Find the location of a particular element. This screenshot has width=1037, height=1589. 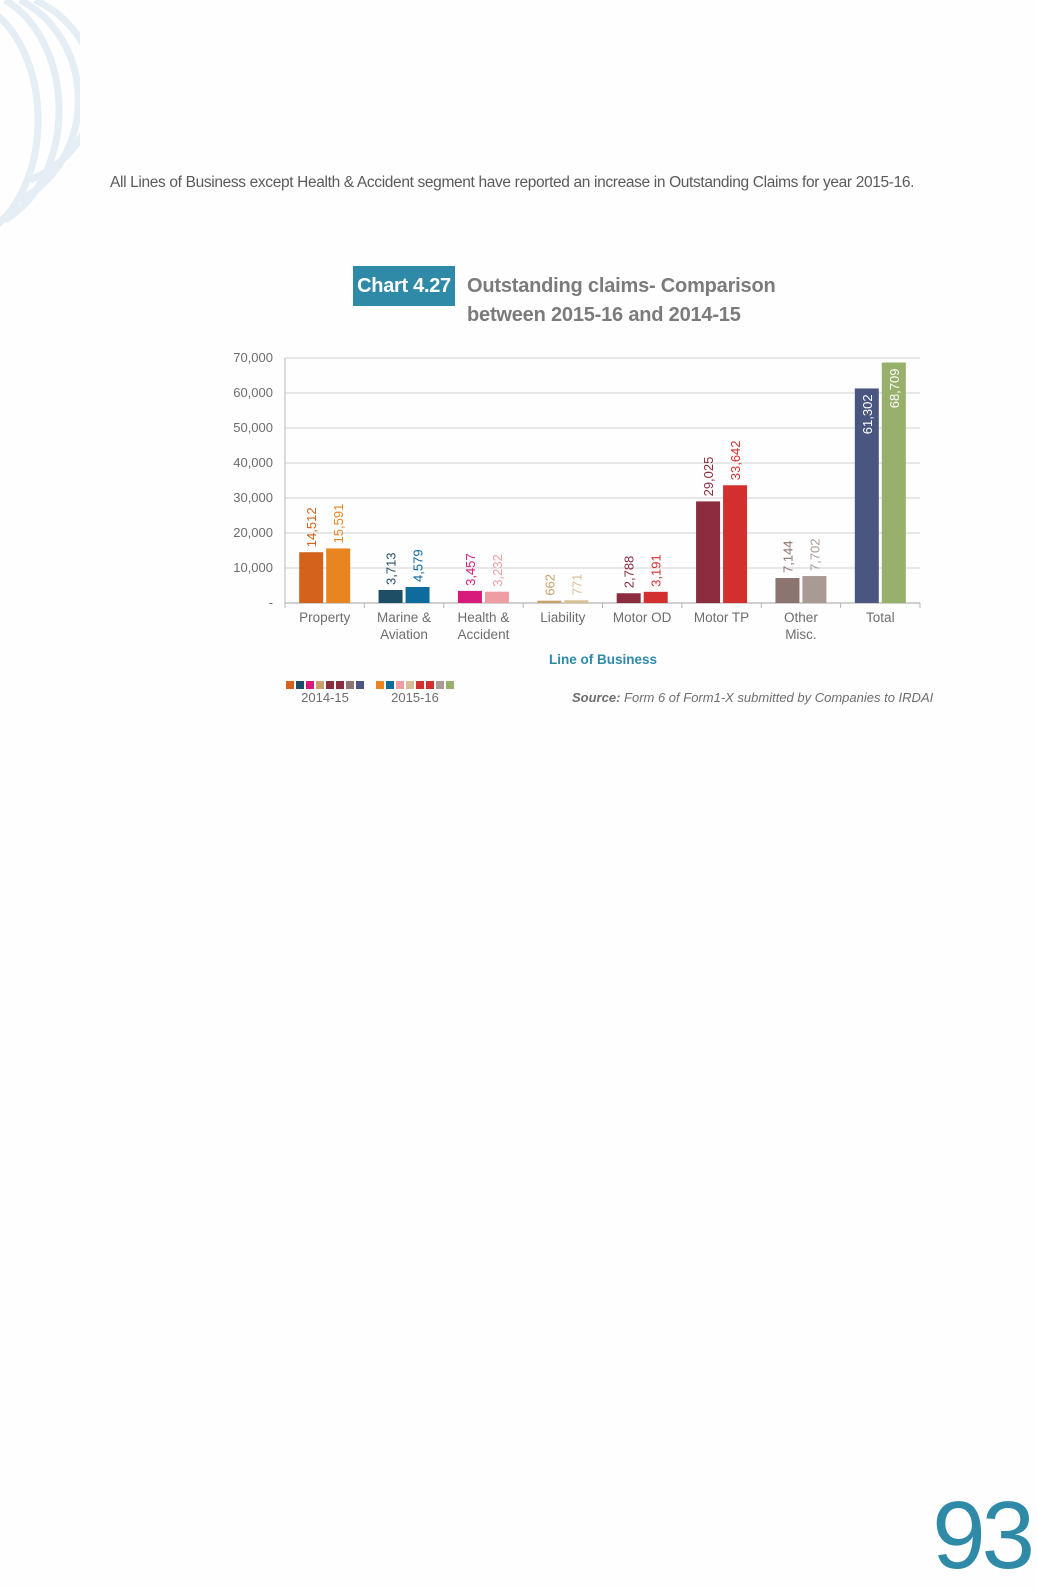

y-tick-label: 30,000 is located at coordinates (253, 497).